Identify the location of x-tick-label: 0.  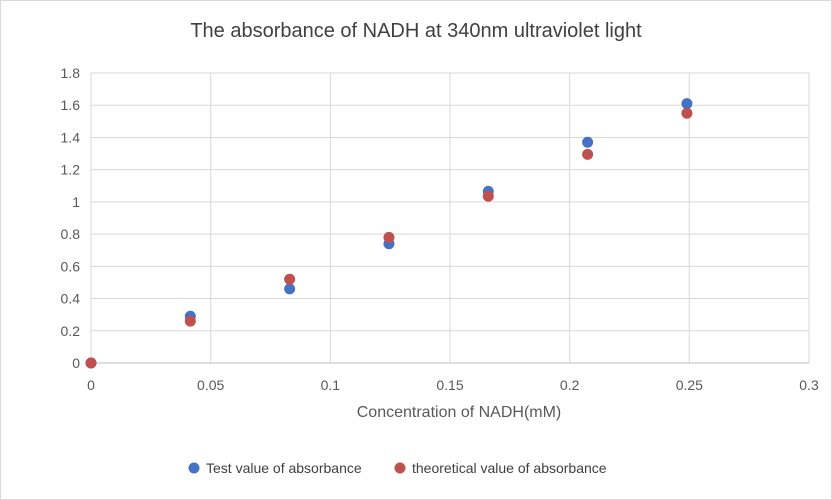
(91, 385).